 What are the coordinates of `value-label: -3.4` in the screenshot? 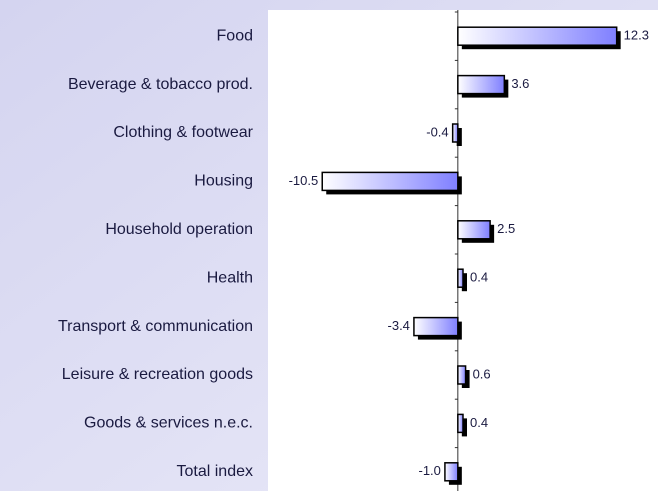 It's located at (399, 325).